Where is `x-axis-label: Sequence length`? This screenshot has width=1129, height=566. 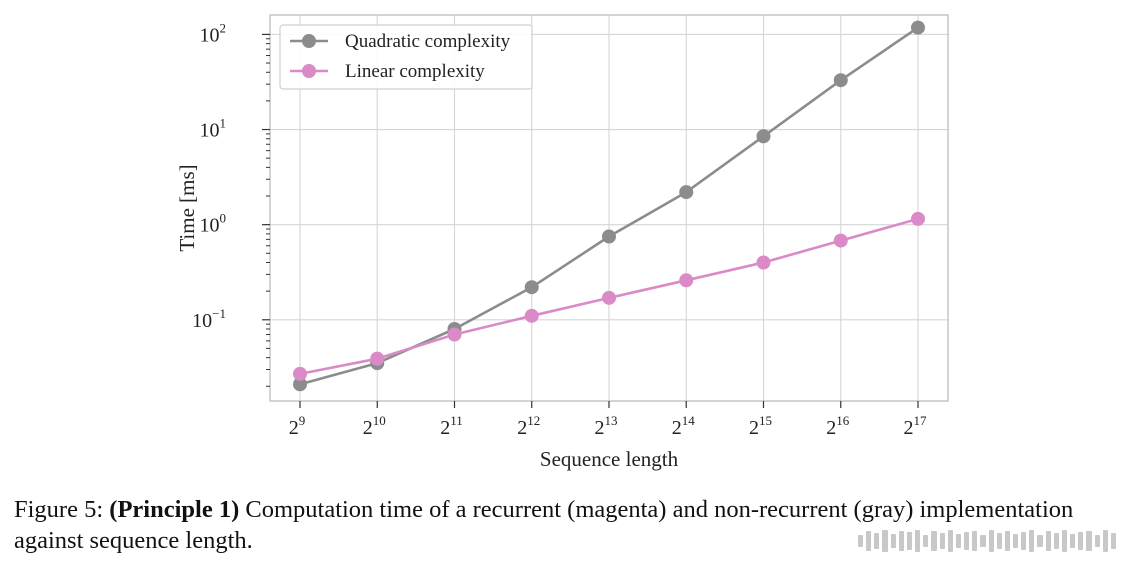 x-axis-label: Sequence length is located at coordinates (609, 459).